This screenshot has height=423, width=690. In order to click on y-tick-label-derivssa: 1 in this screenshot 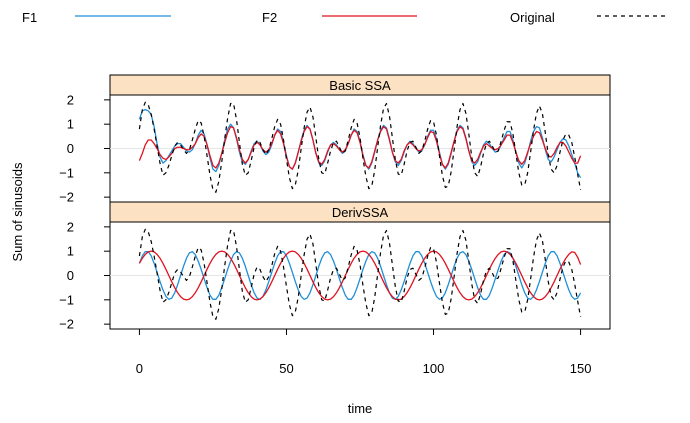, I will do `click(70, 251)`.